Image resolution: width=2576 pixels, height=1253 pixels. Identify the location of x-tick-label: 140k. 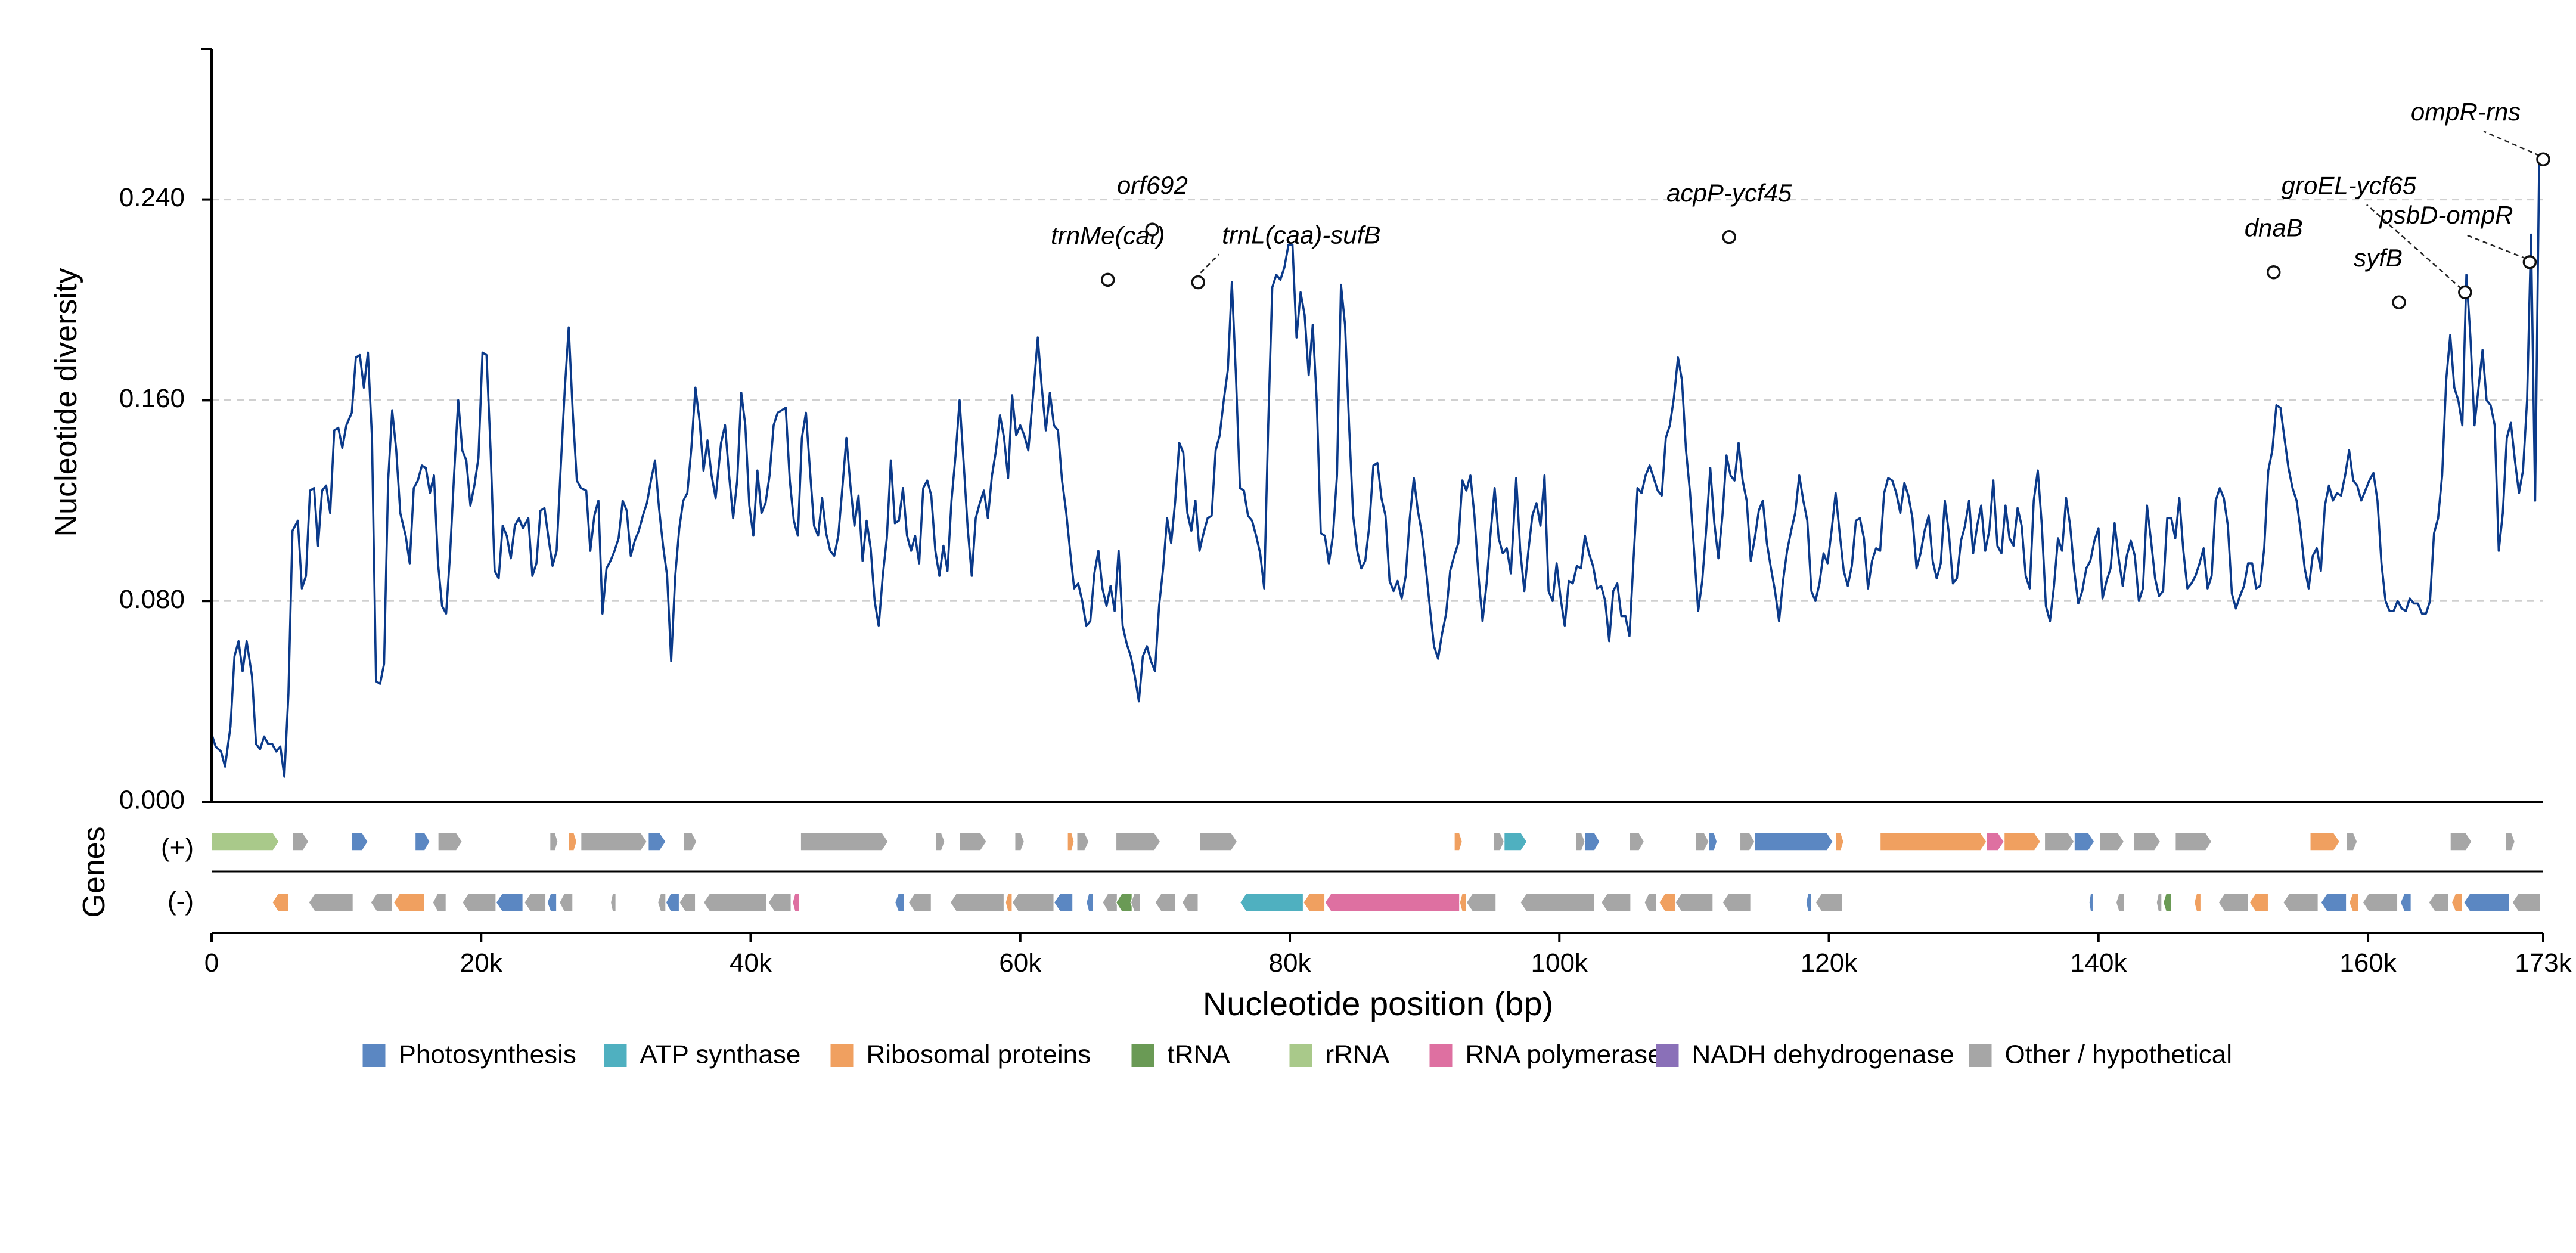
(2099, 963).